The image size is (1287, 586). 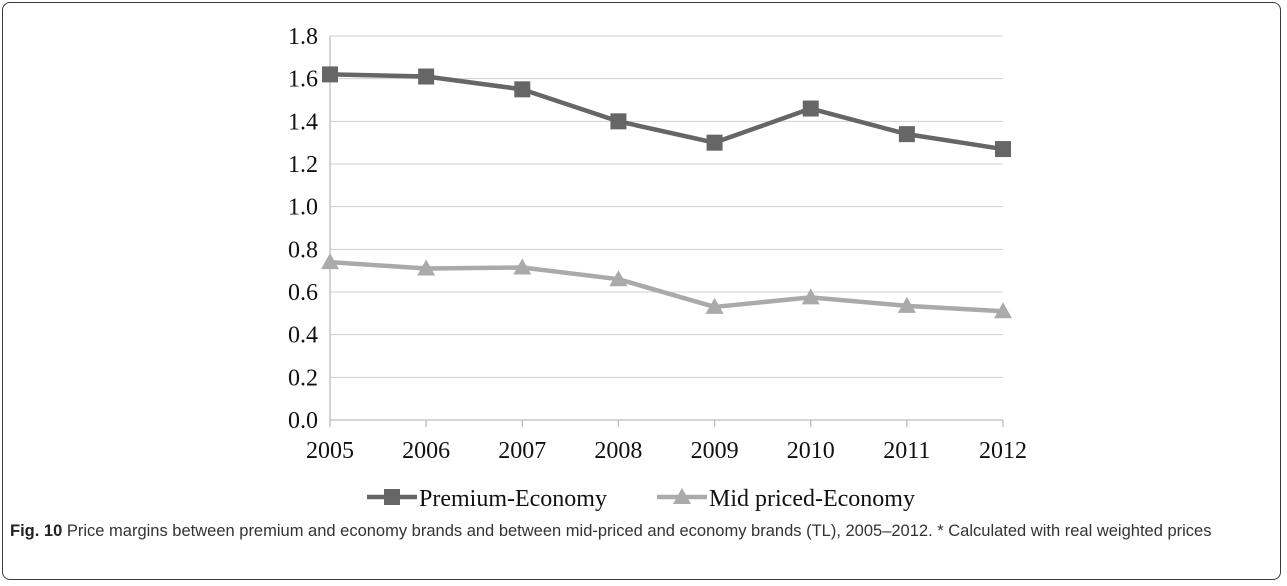 I want to click on legend-item-0: Premium-Economy, so click(x=487, y=499).